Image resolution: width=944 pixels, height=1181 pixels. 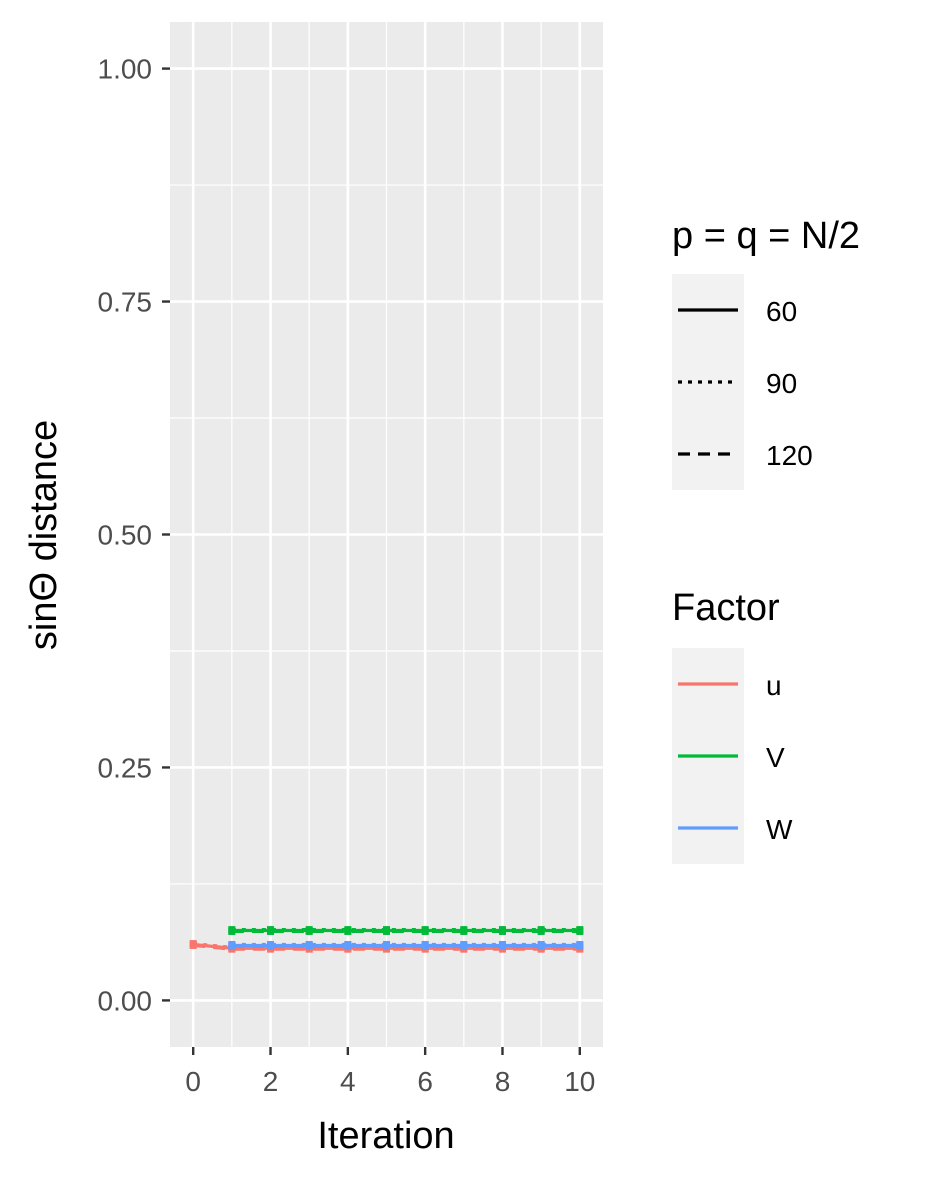 I want to click on series-layer, so click(x=386, y=939).